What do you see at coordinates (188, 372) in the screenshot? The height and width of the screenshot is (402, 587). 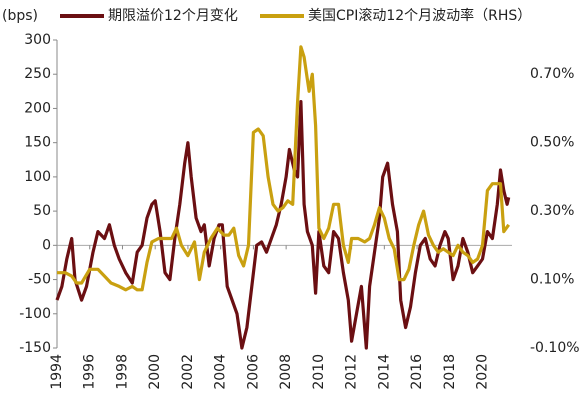 I see `x-tick-label: 2002` at bounding box center [188, 372].